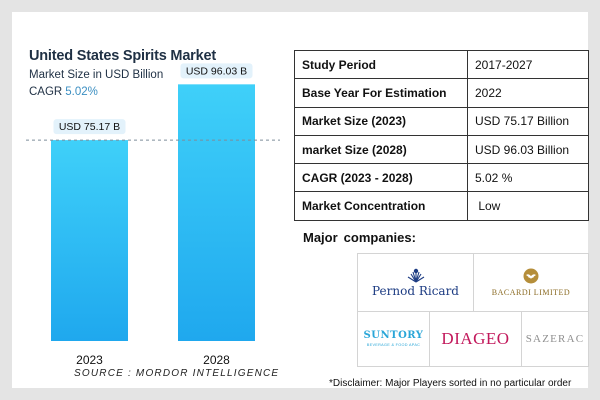  Describe the element at coordinates (89, 360) in the screenshot. I see `x-tick-label: 2023` at that location.